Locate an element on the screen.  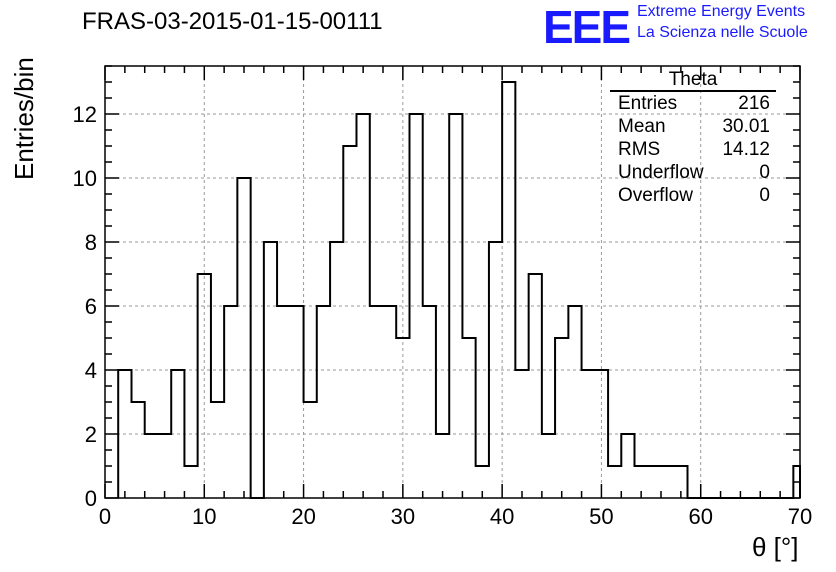
x-tick-label: 30 is located at coordinates (403, 516).